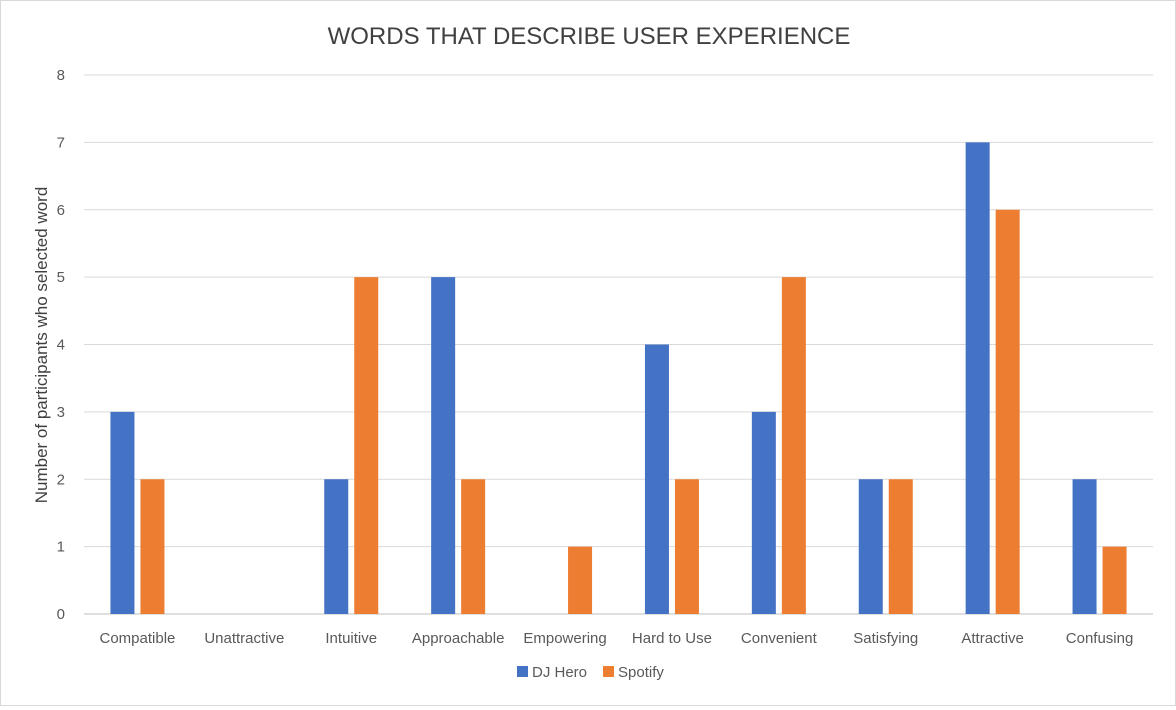 The image size is (1176, 710). I want to click on x-tick-label: Empowering, so click(564, 638).